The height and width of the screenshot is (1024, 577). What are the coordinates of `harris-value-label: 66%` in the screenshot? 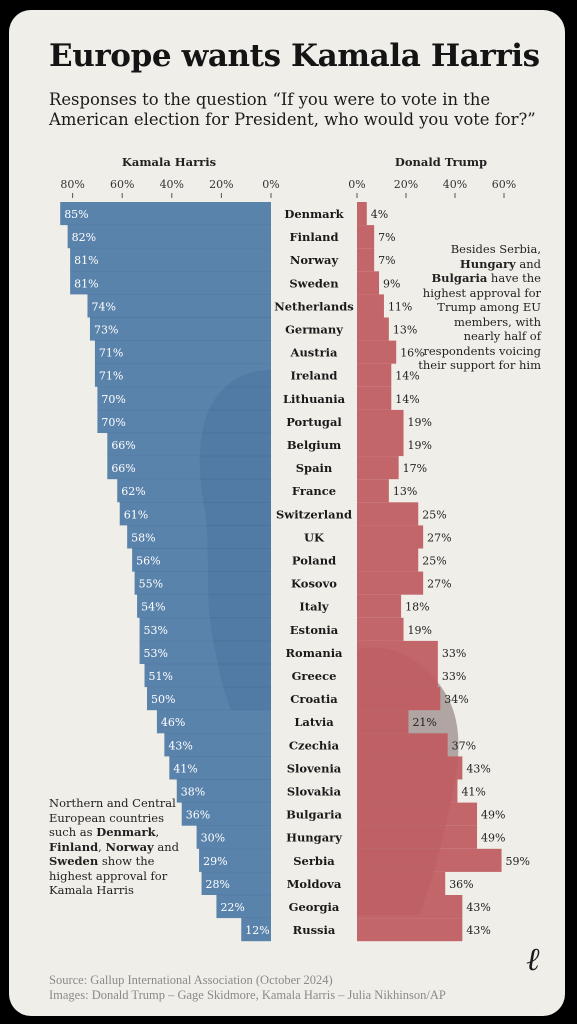 It's located at (123, 468).